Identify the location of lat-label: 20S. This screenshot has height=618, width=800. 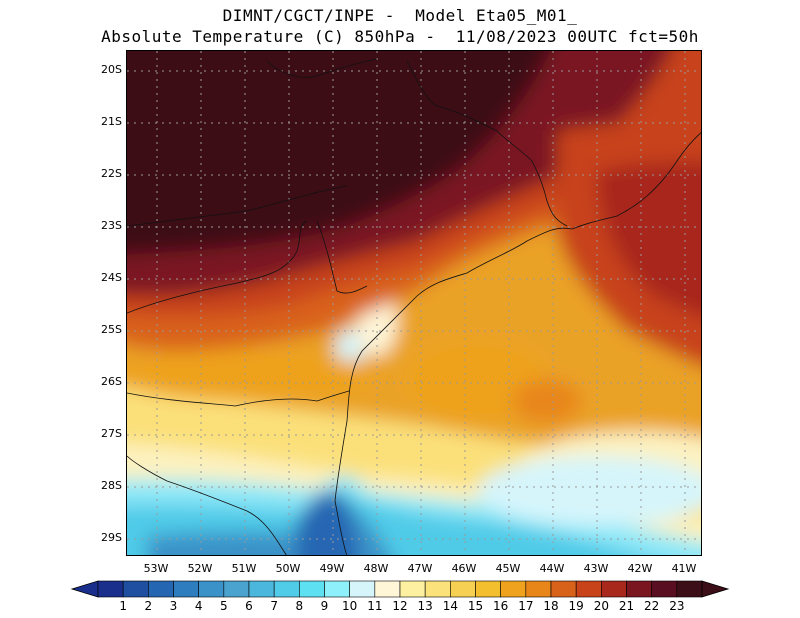
(111, 69).